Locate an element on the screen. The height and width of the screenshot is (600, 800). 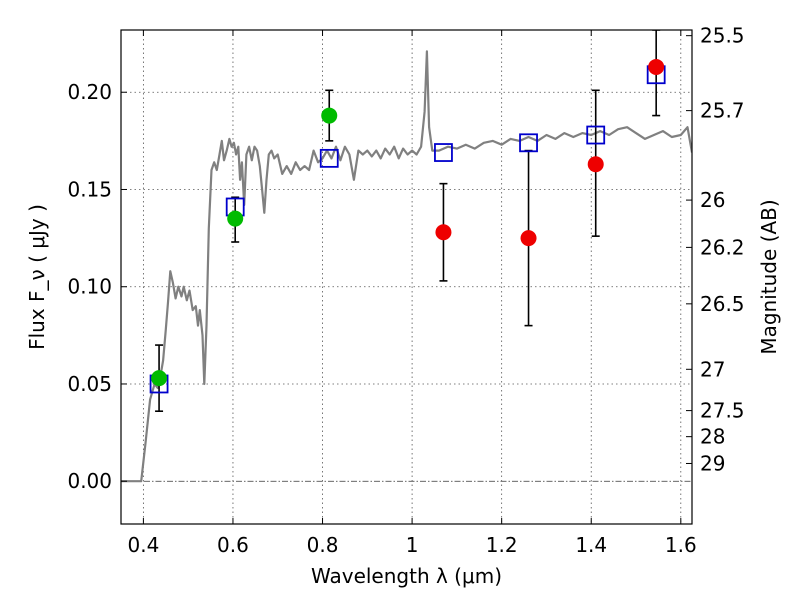
right-tick-label-5: 27 is located at coordinates (712, 369).